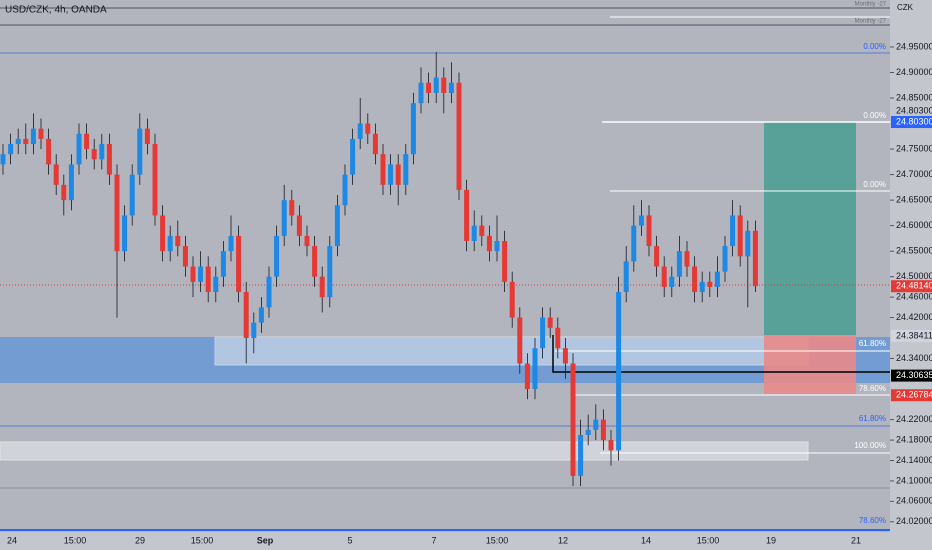 This screenshot has height=550, width=932. What do you see at coordinates (871, 5) in the screenshot?
I see `note: Monthly -27` at bounding box center [871, 5].